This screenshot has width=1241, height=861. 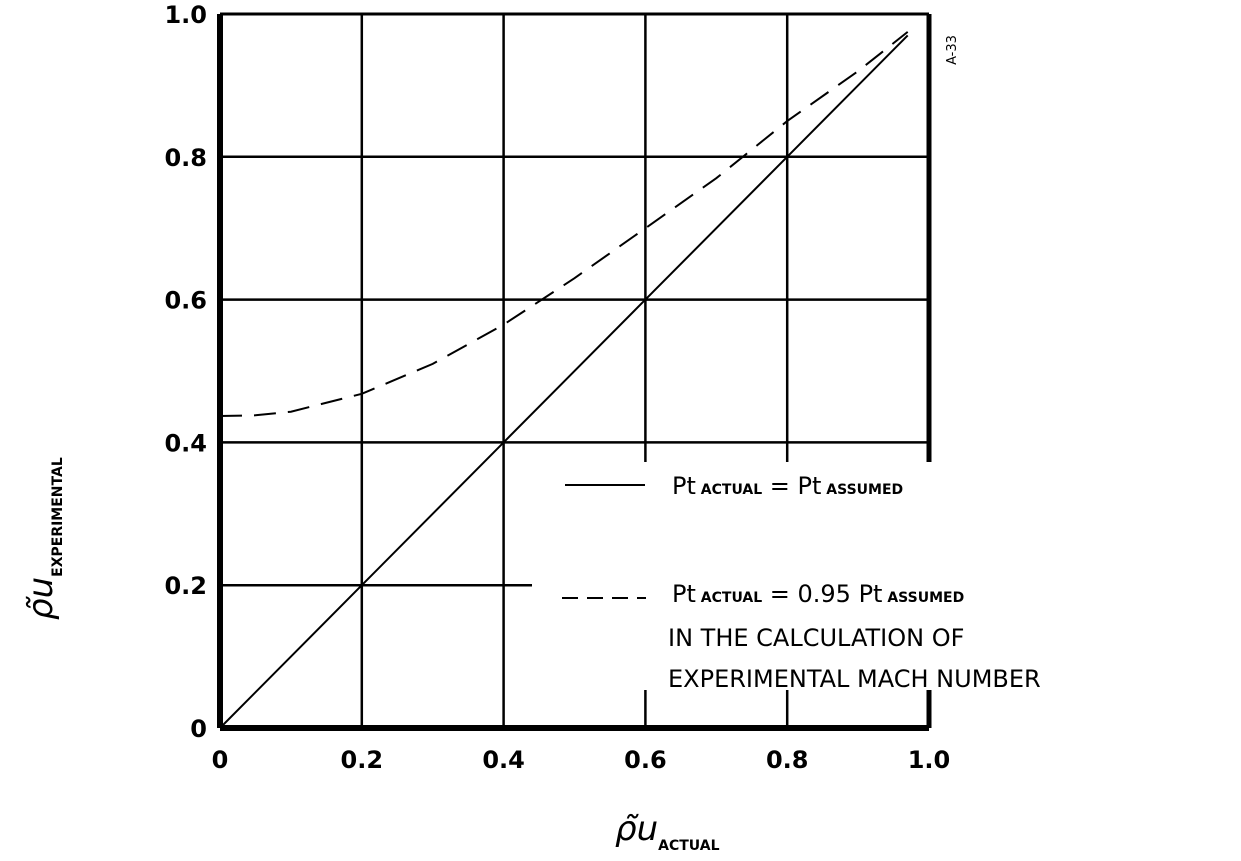 What do you see at coordinates (854, 679) in the screenshot?
I see `legend-label-dashed-line3: EXPERIMENTAL MACH NUMBER` at bounding box center [854, 679].